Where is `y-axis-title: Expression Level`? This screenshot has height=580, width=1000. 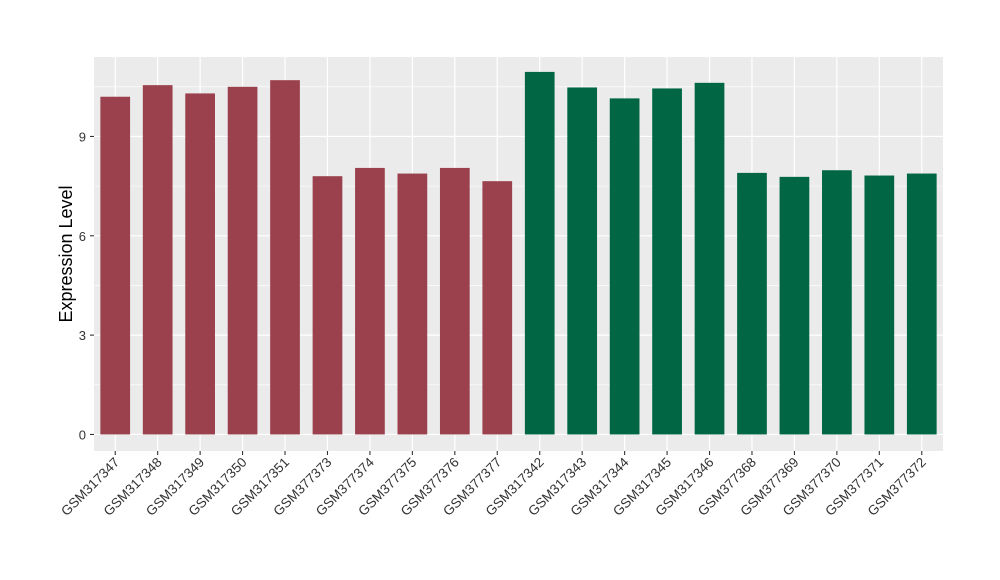
y-axis-title: Expression Level is located at coordinates (66, 253).